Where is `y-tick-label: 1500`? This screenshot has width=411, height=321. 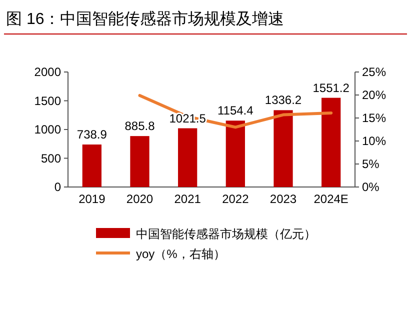
y-tick-label: 1500 is located at coordinates (48, 101).